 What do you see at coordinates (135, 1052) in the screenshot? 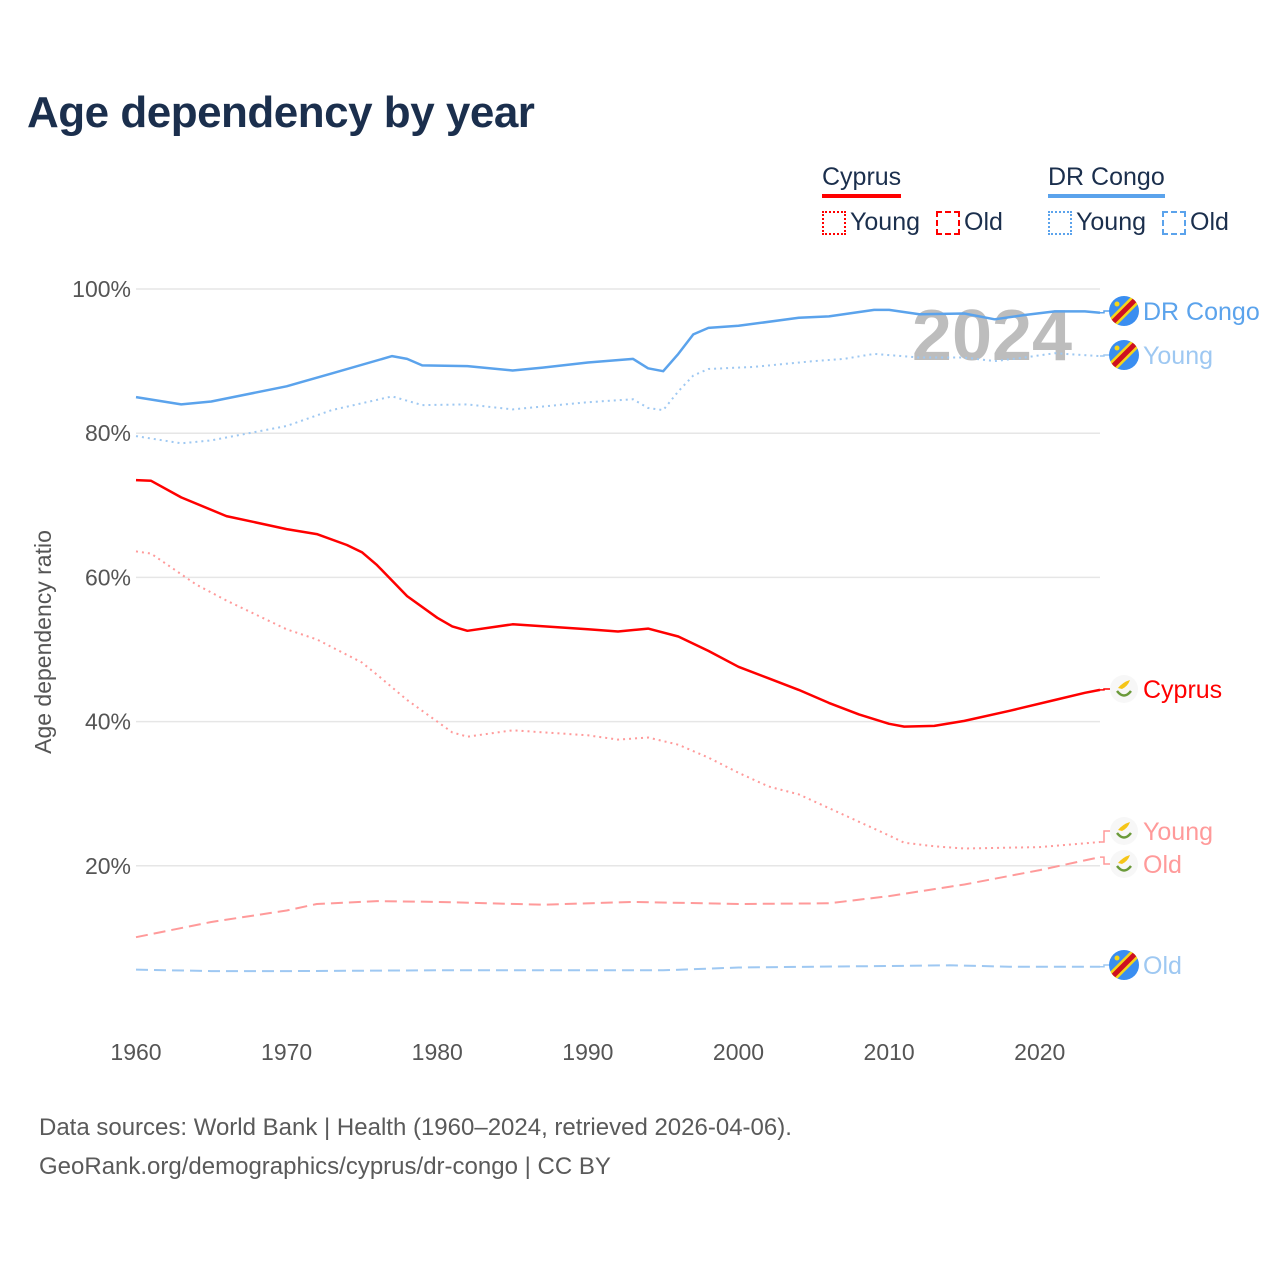
I see `x-tick-label: 1960` at bounding box center [135, 1052].